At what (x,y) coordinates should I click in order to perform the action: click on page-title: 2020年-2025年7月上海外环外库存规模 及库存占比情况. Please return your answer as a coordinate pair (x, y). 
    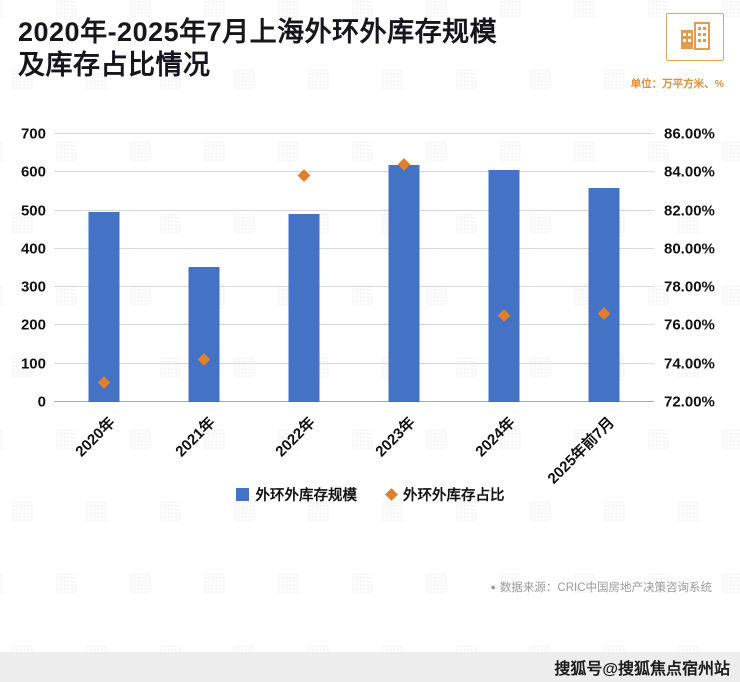
    Looking at the image, I should click on (324, 49).